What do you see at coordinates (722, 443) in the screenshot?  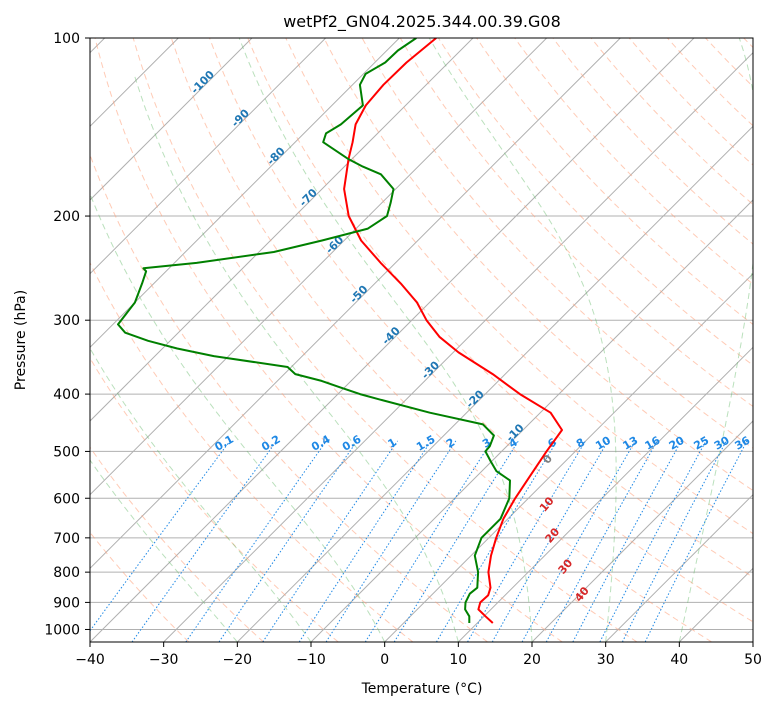 I see `mixing-ratio-label: 30` at bounding box center [722, 443].